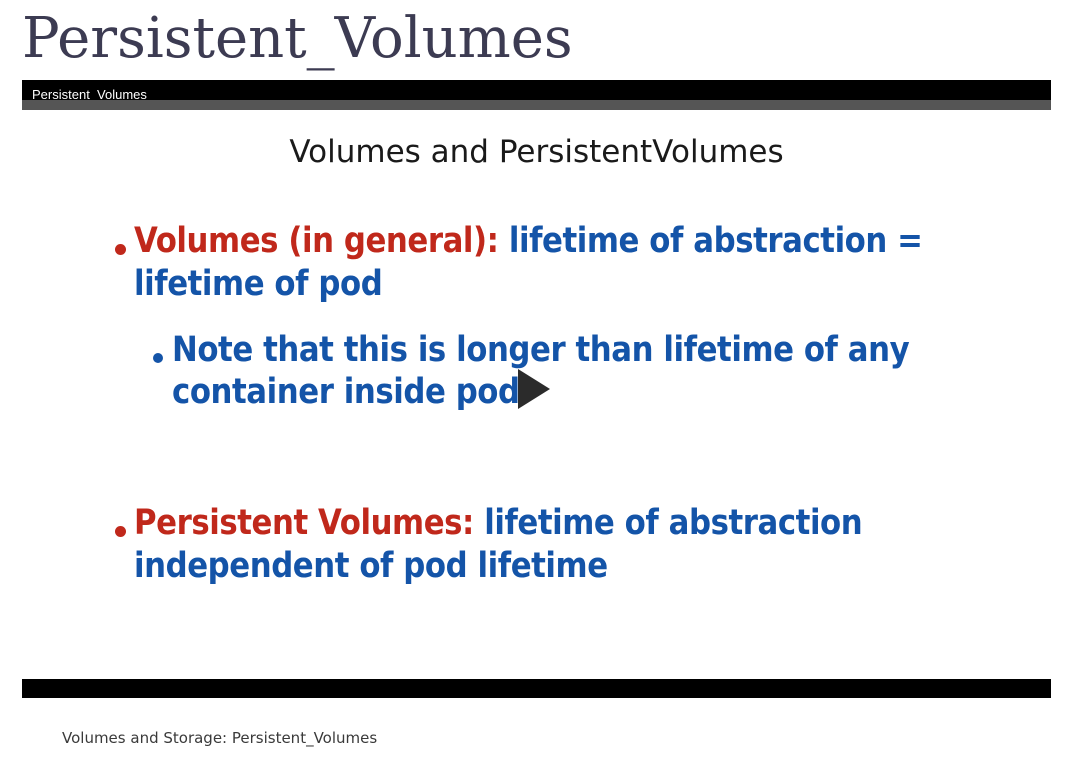  I want to click on bullet-1-term: Volumes (in general):, so click(316, 241).